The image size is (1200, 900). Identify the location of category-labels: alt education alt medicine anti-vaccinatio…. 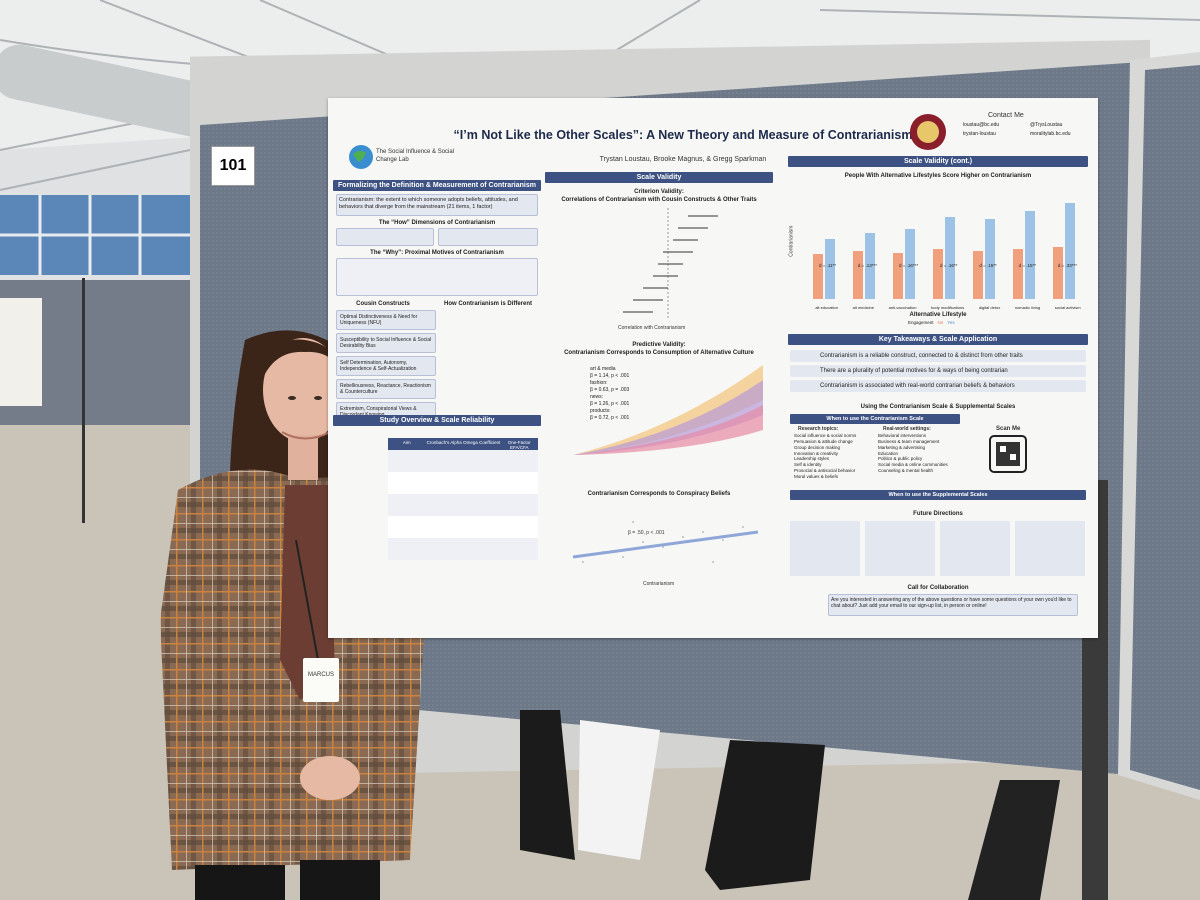
(948, 307).